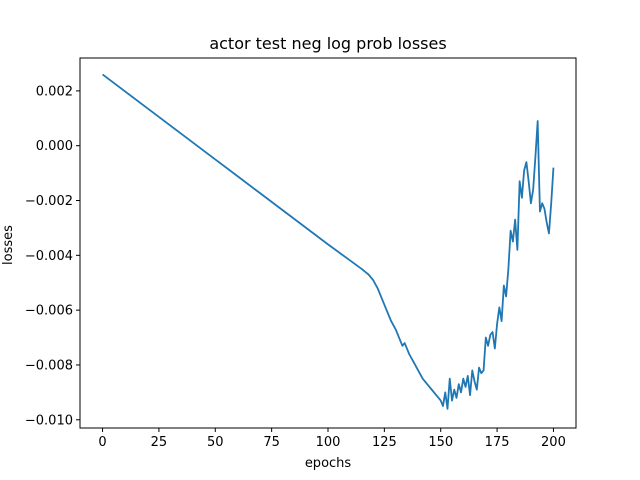 The width and height of the screenshot is (640, 480). Describe the element at coordinates (54, 91) in the screenshot. I see `y-tick-label: 0.002` at that location.